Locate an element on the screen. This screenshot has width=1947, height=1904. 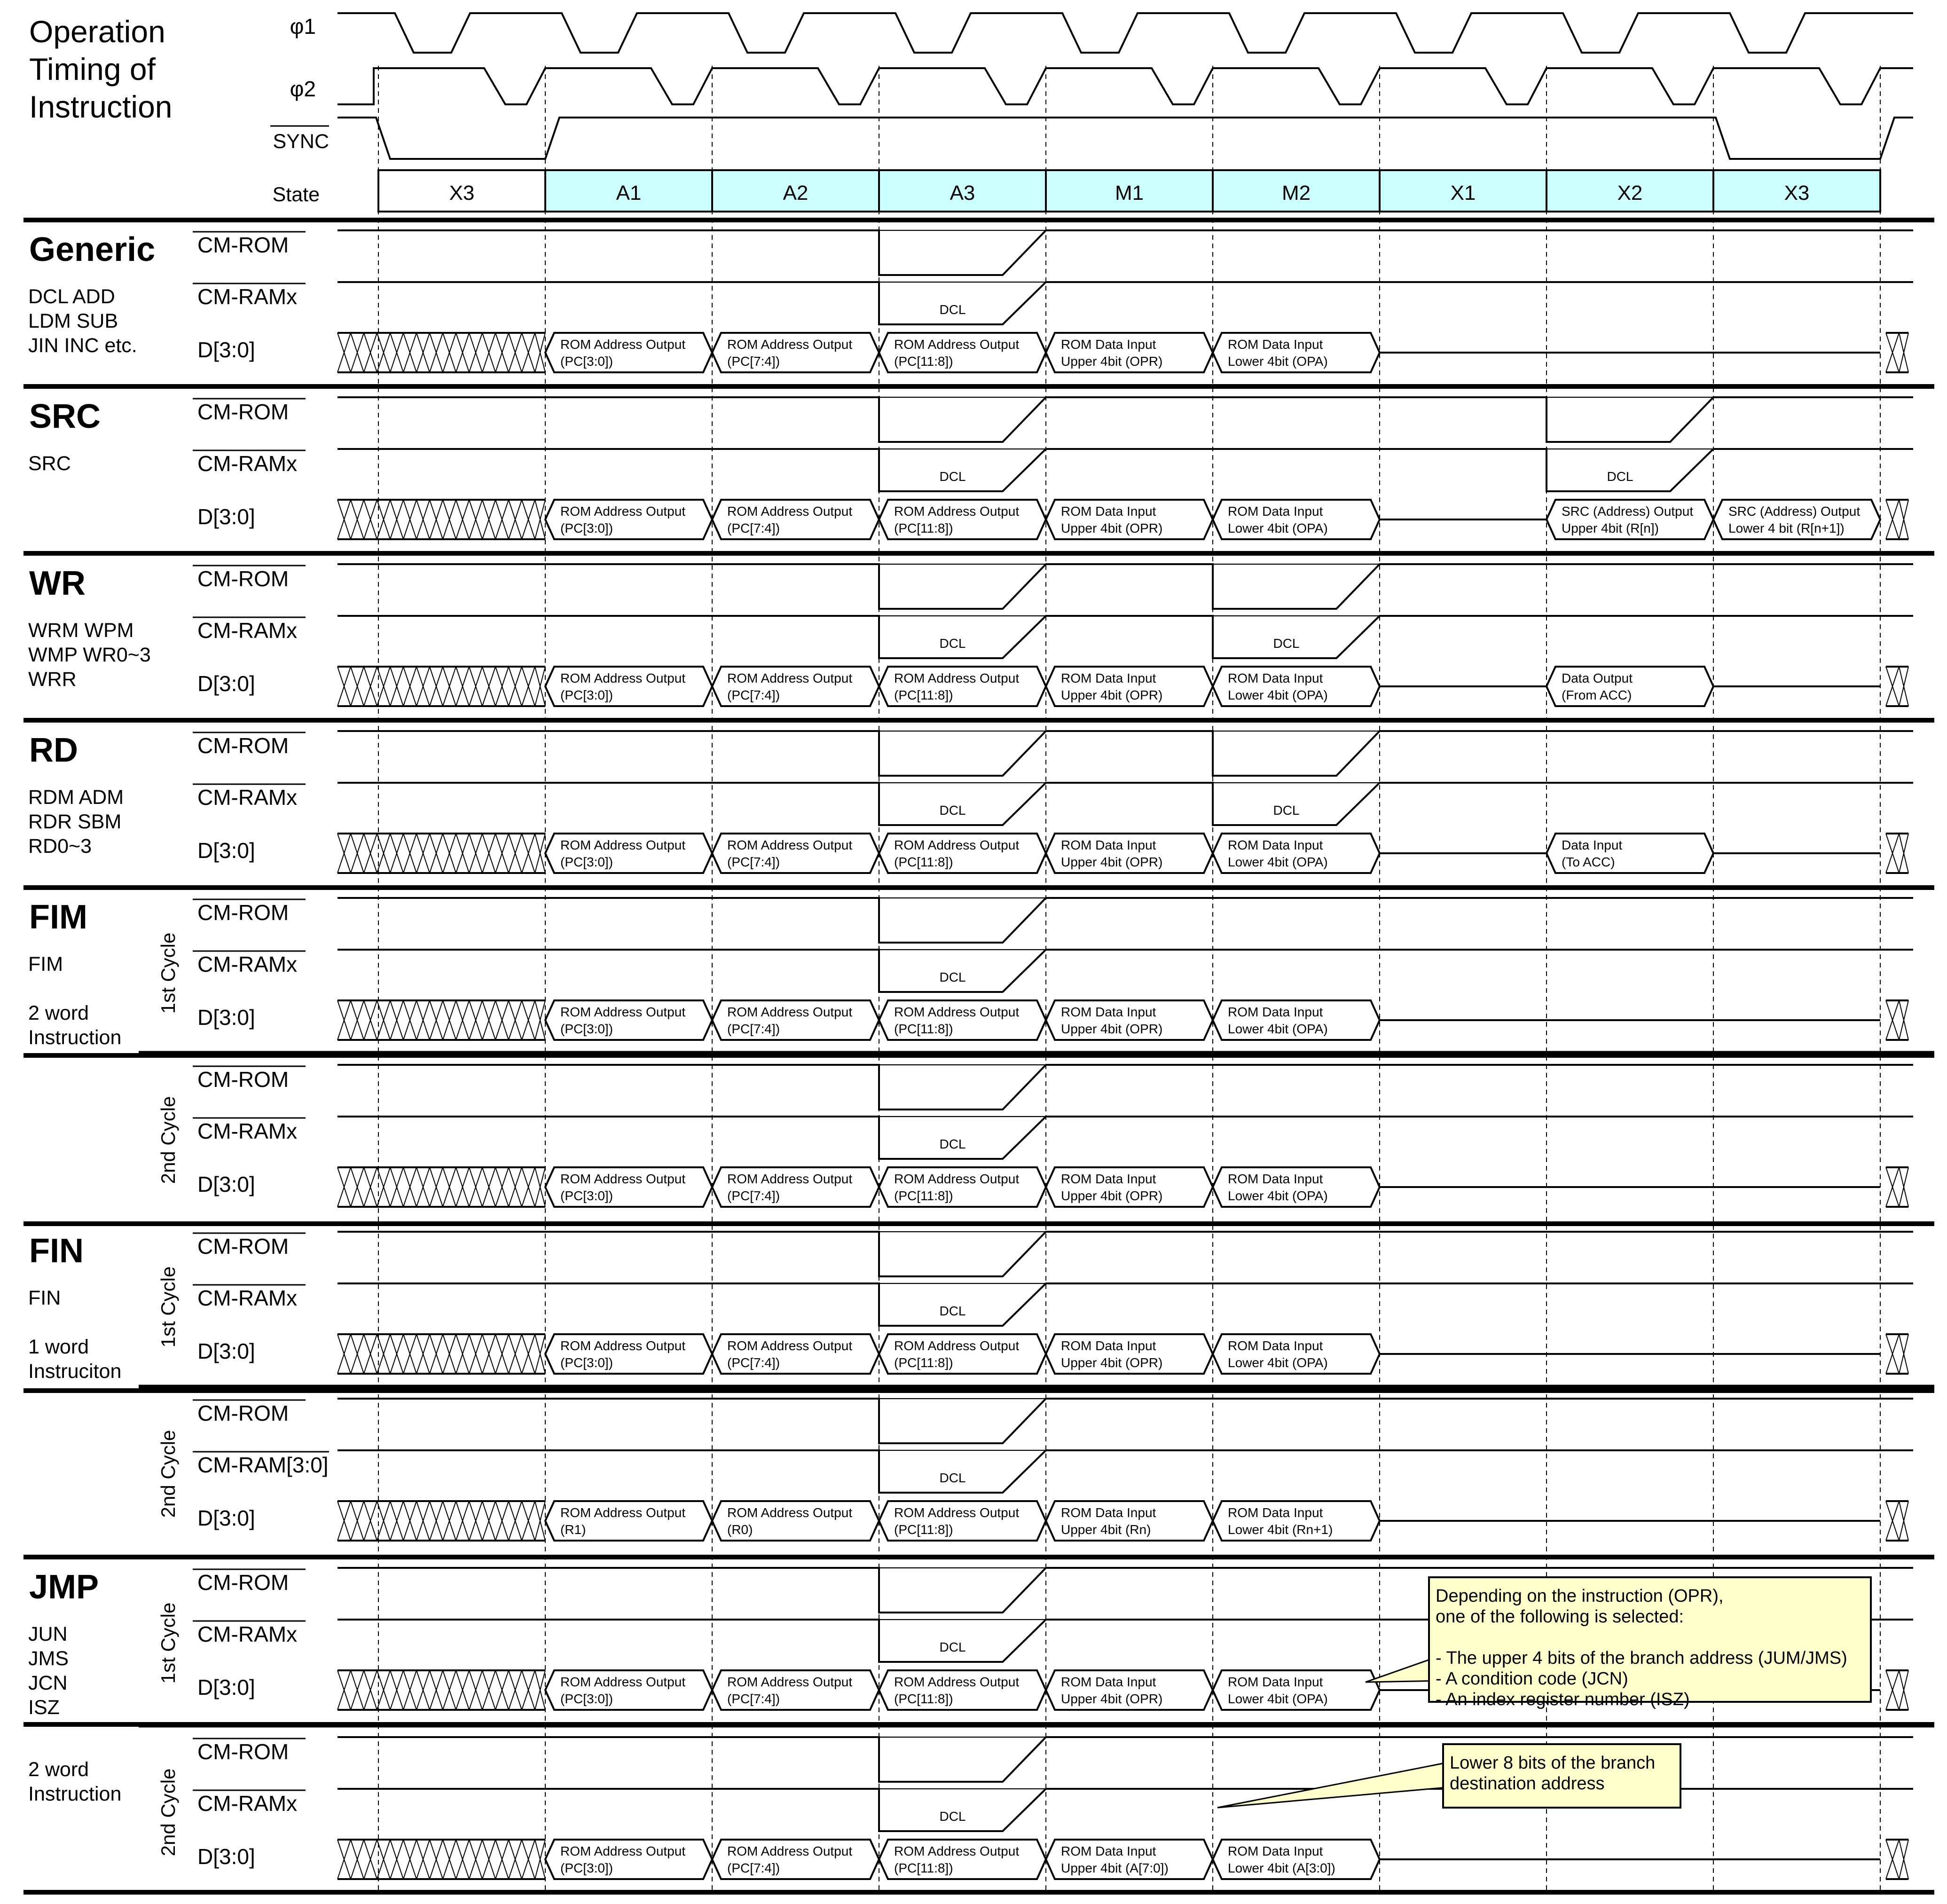
block-title: FIN is located at coordinates (56, 1251).